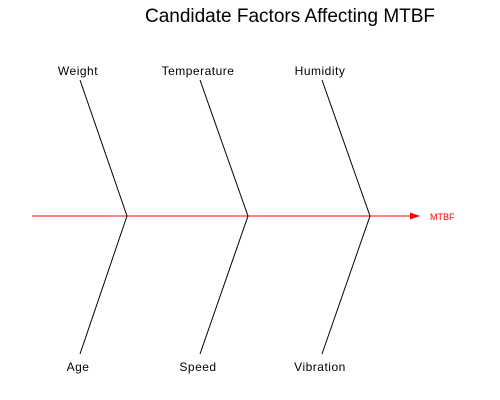 This screenshot has height=400, width=500. I want to click on arrowhead, so click(415, 216).